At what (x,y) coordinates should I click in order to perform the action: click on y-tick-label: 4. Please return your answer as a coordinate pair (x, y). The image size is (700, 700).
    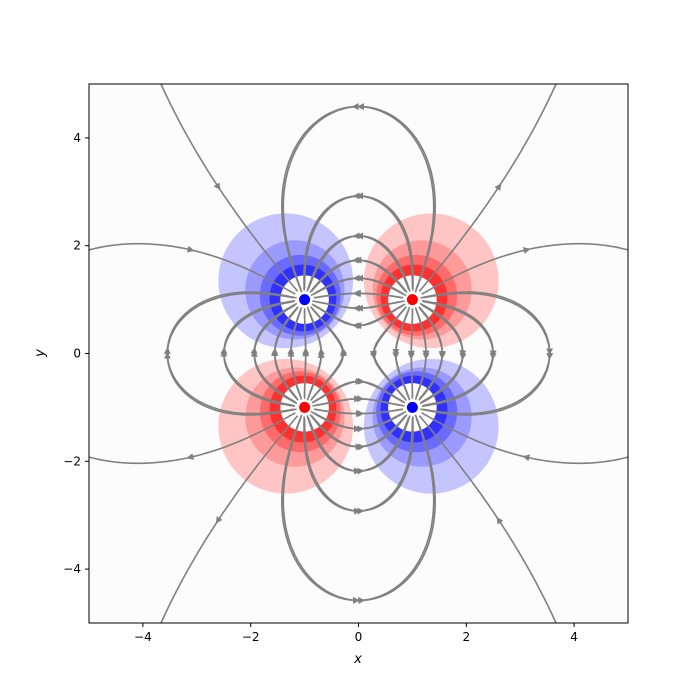
    Looking at the image, I should click on (77, 138).